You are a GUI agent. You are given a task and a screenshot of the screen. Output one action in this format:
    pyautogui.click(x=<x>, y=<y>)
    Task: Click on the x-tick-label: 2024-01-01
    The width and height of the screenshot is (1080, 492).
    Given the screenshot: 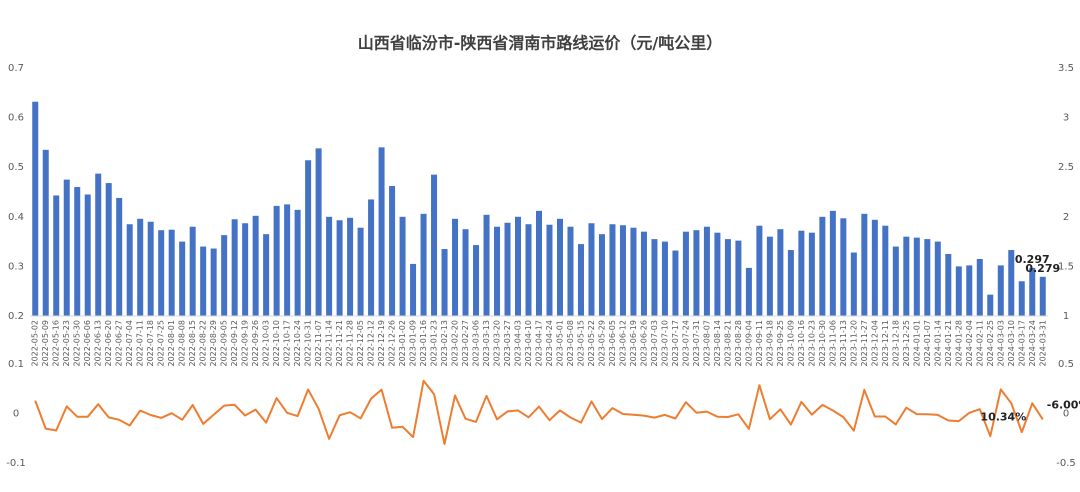 What is the action you would take?
    pyautogui.click(x=916, y=343)
    